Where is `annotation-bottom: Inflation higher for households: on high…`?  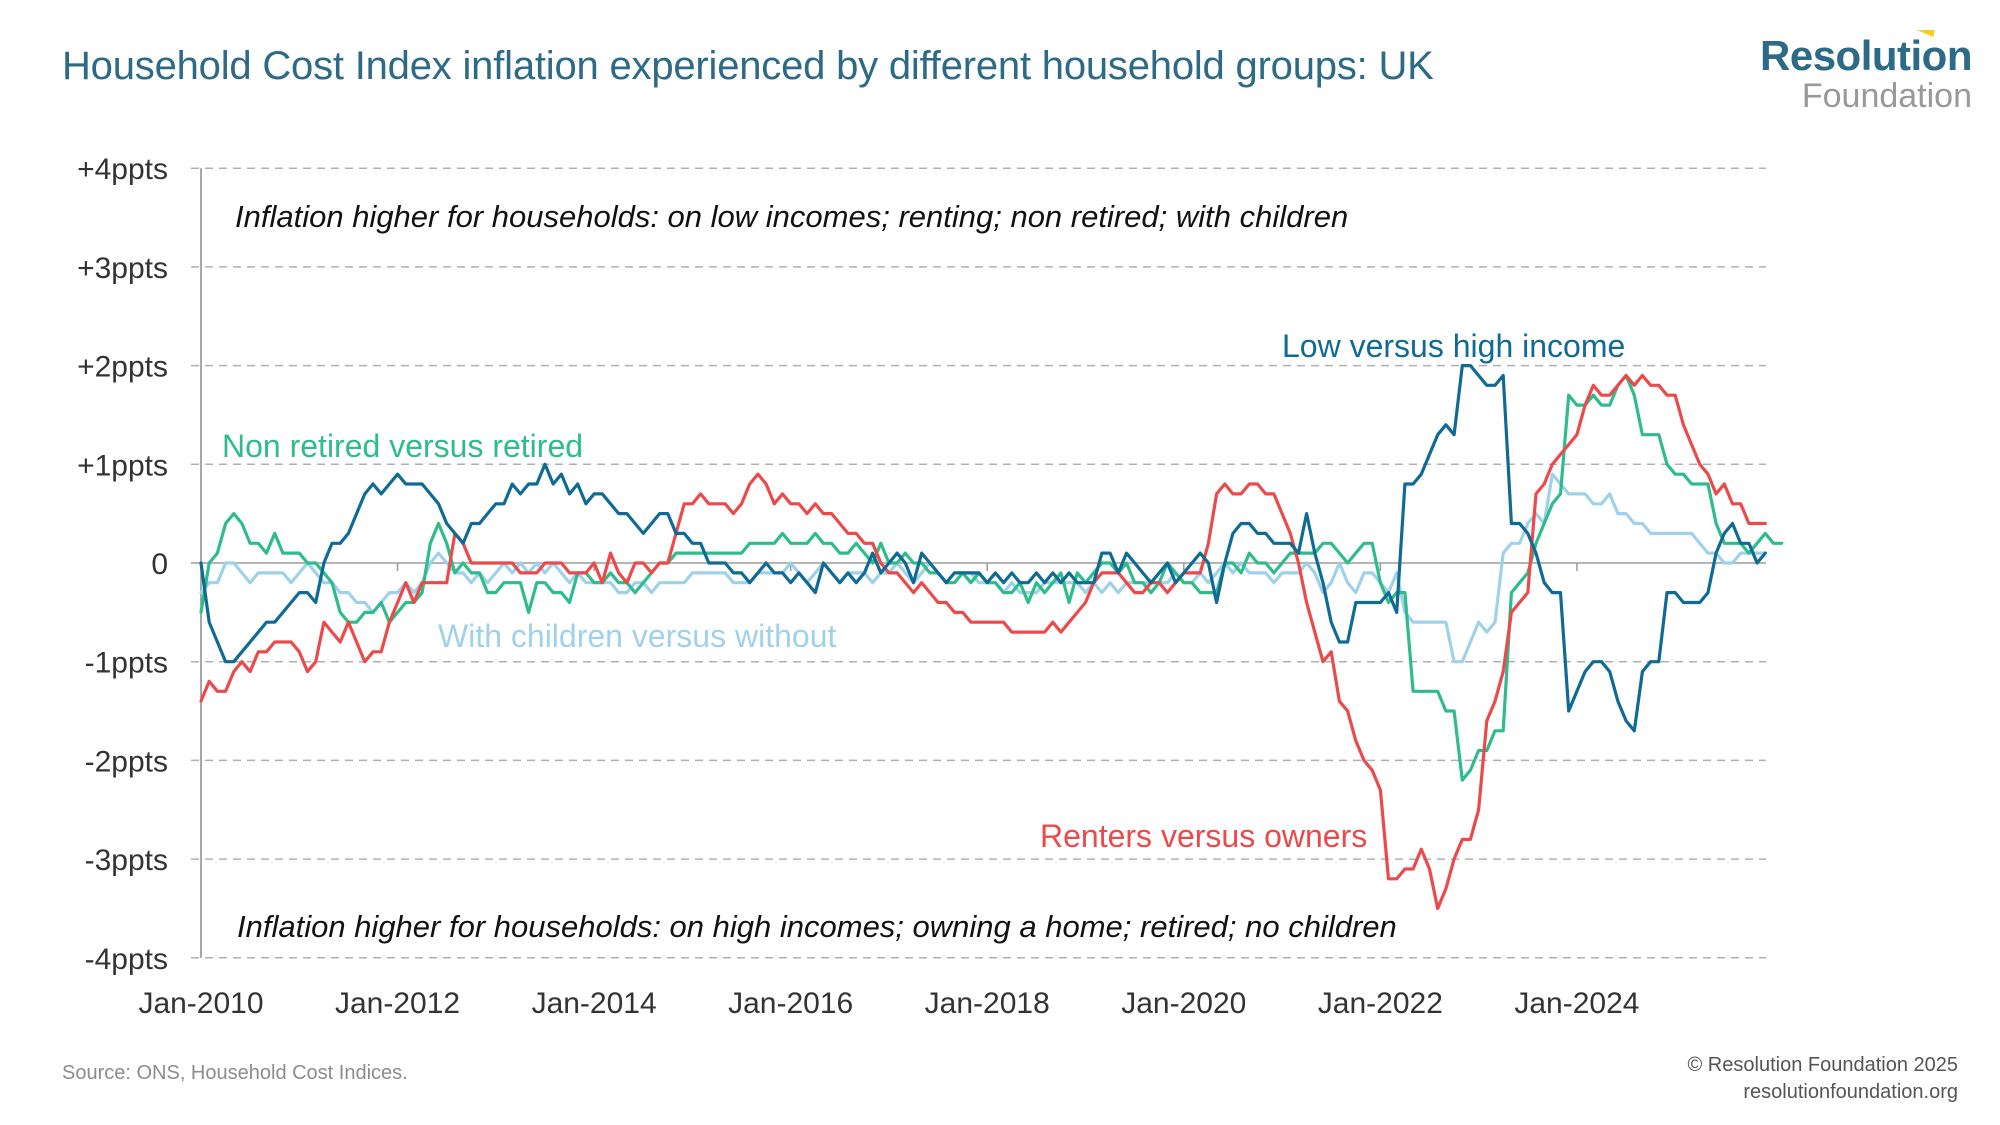
annotation-bottom: Inflation higher for households: on high… is located at coordinates (817, 926).